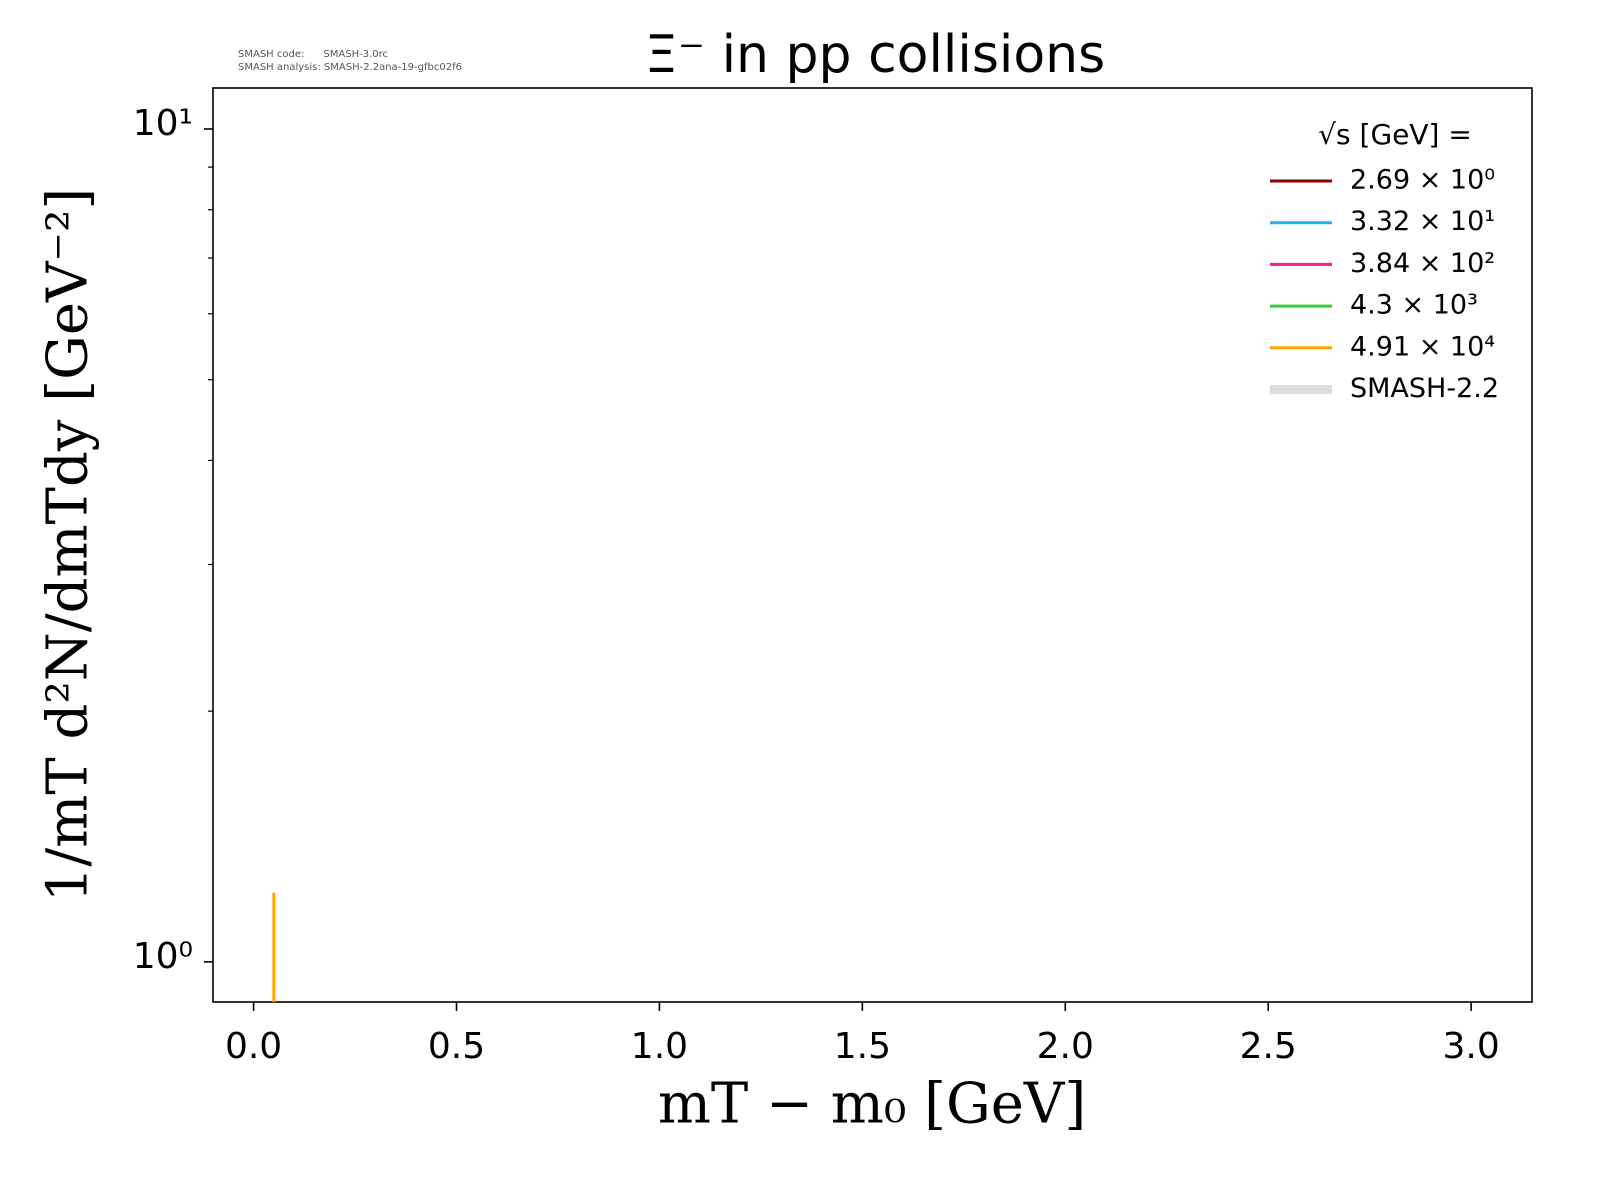  What do you see at coordinates (872, 1104) in the screenshot?
I see `x-axis-label: mT − m₀ [GeV]` at bounding box center [872, 1104].